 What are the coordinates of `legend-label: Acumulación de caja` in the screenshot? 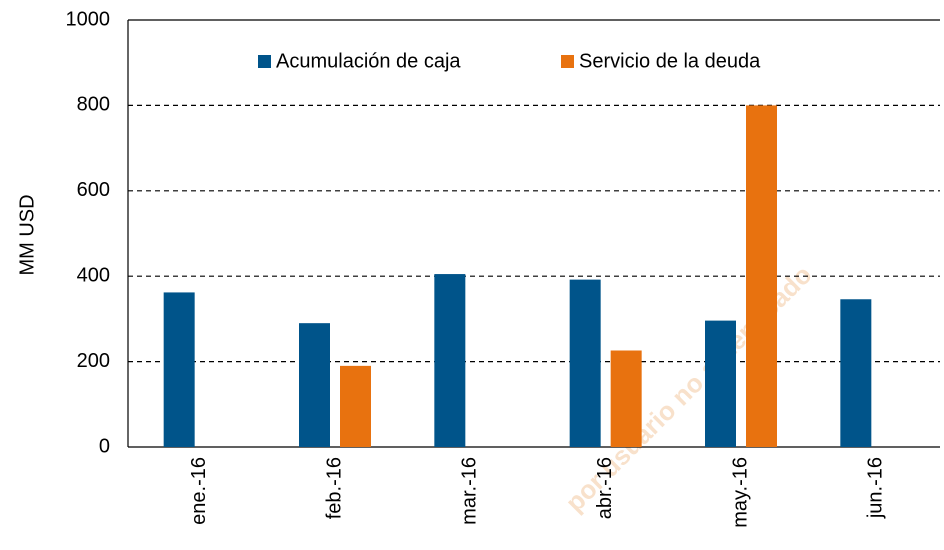 It's located at (368, 61).